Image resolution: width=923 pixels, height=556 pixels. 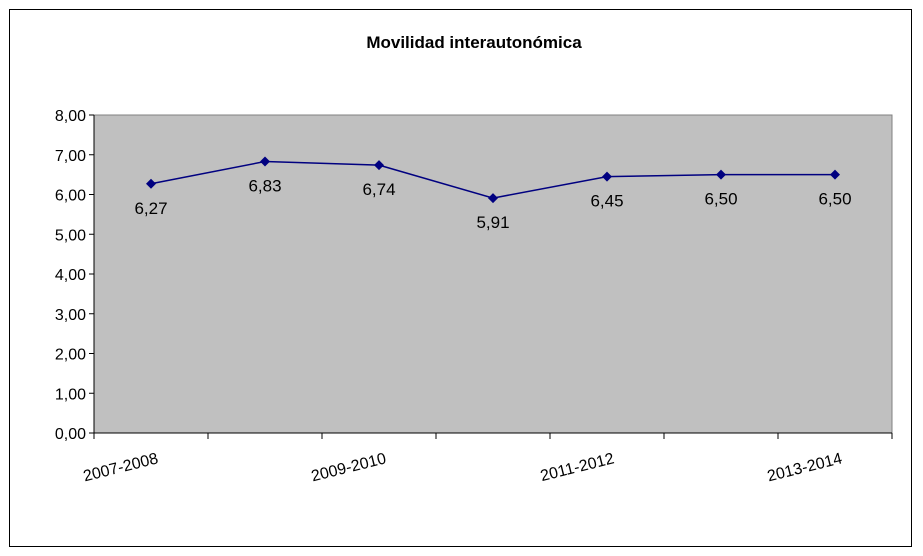 What do you see at coordinates (70, 235) in the screenshot?
I see `y-tick-label: 5,00` at bounding box center [70, 235].